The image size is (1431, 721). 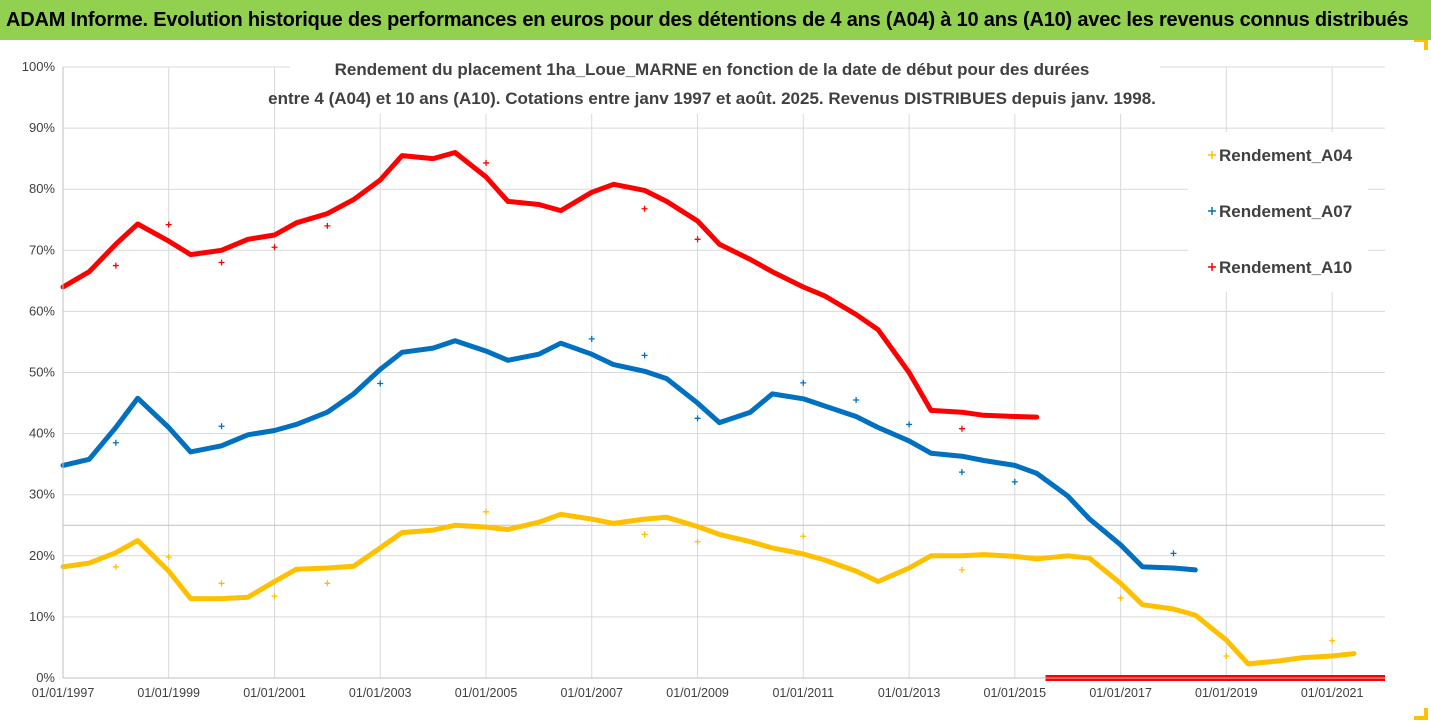 What do you see at coordinates (1015, 693) in the screenshot?
I see `x-tick-label: 01/01/2015` at bounding box center [1015, 693].